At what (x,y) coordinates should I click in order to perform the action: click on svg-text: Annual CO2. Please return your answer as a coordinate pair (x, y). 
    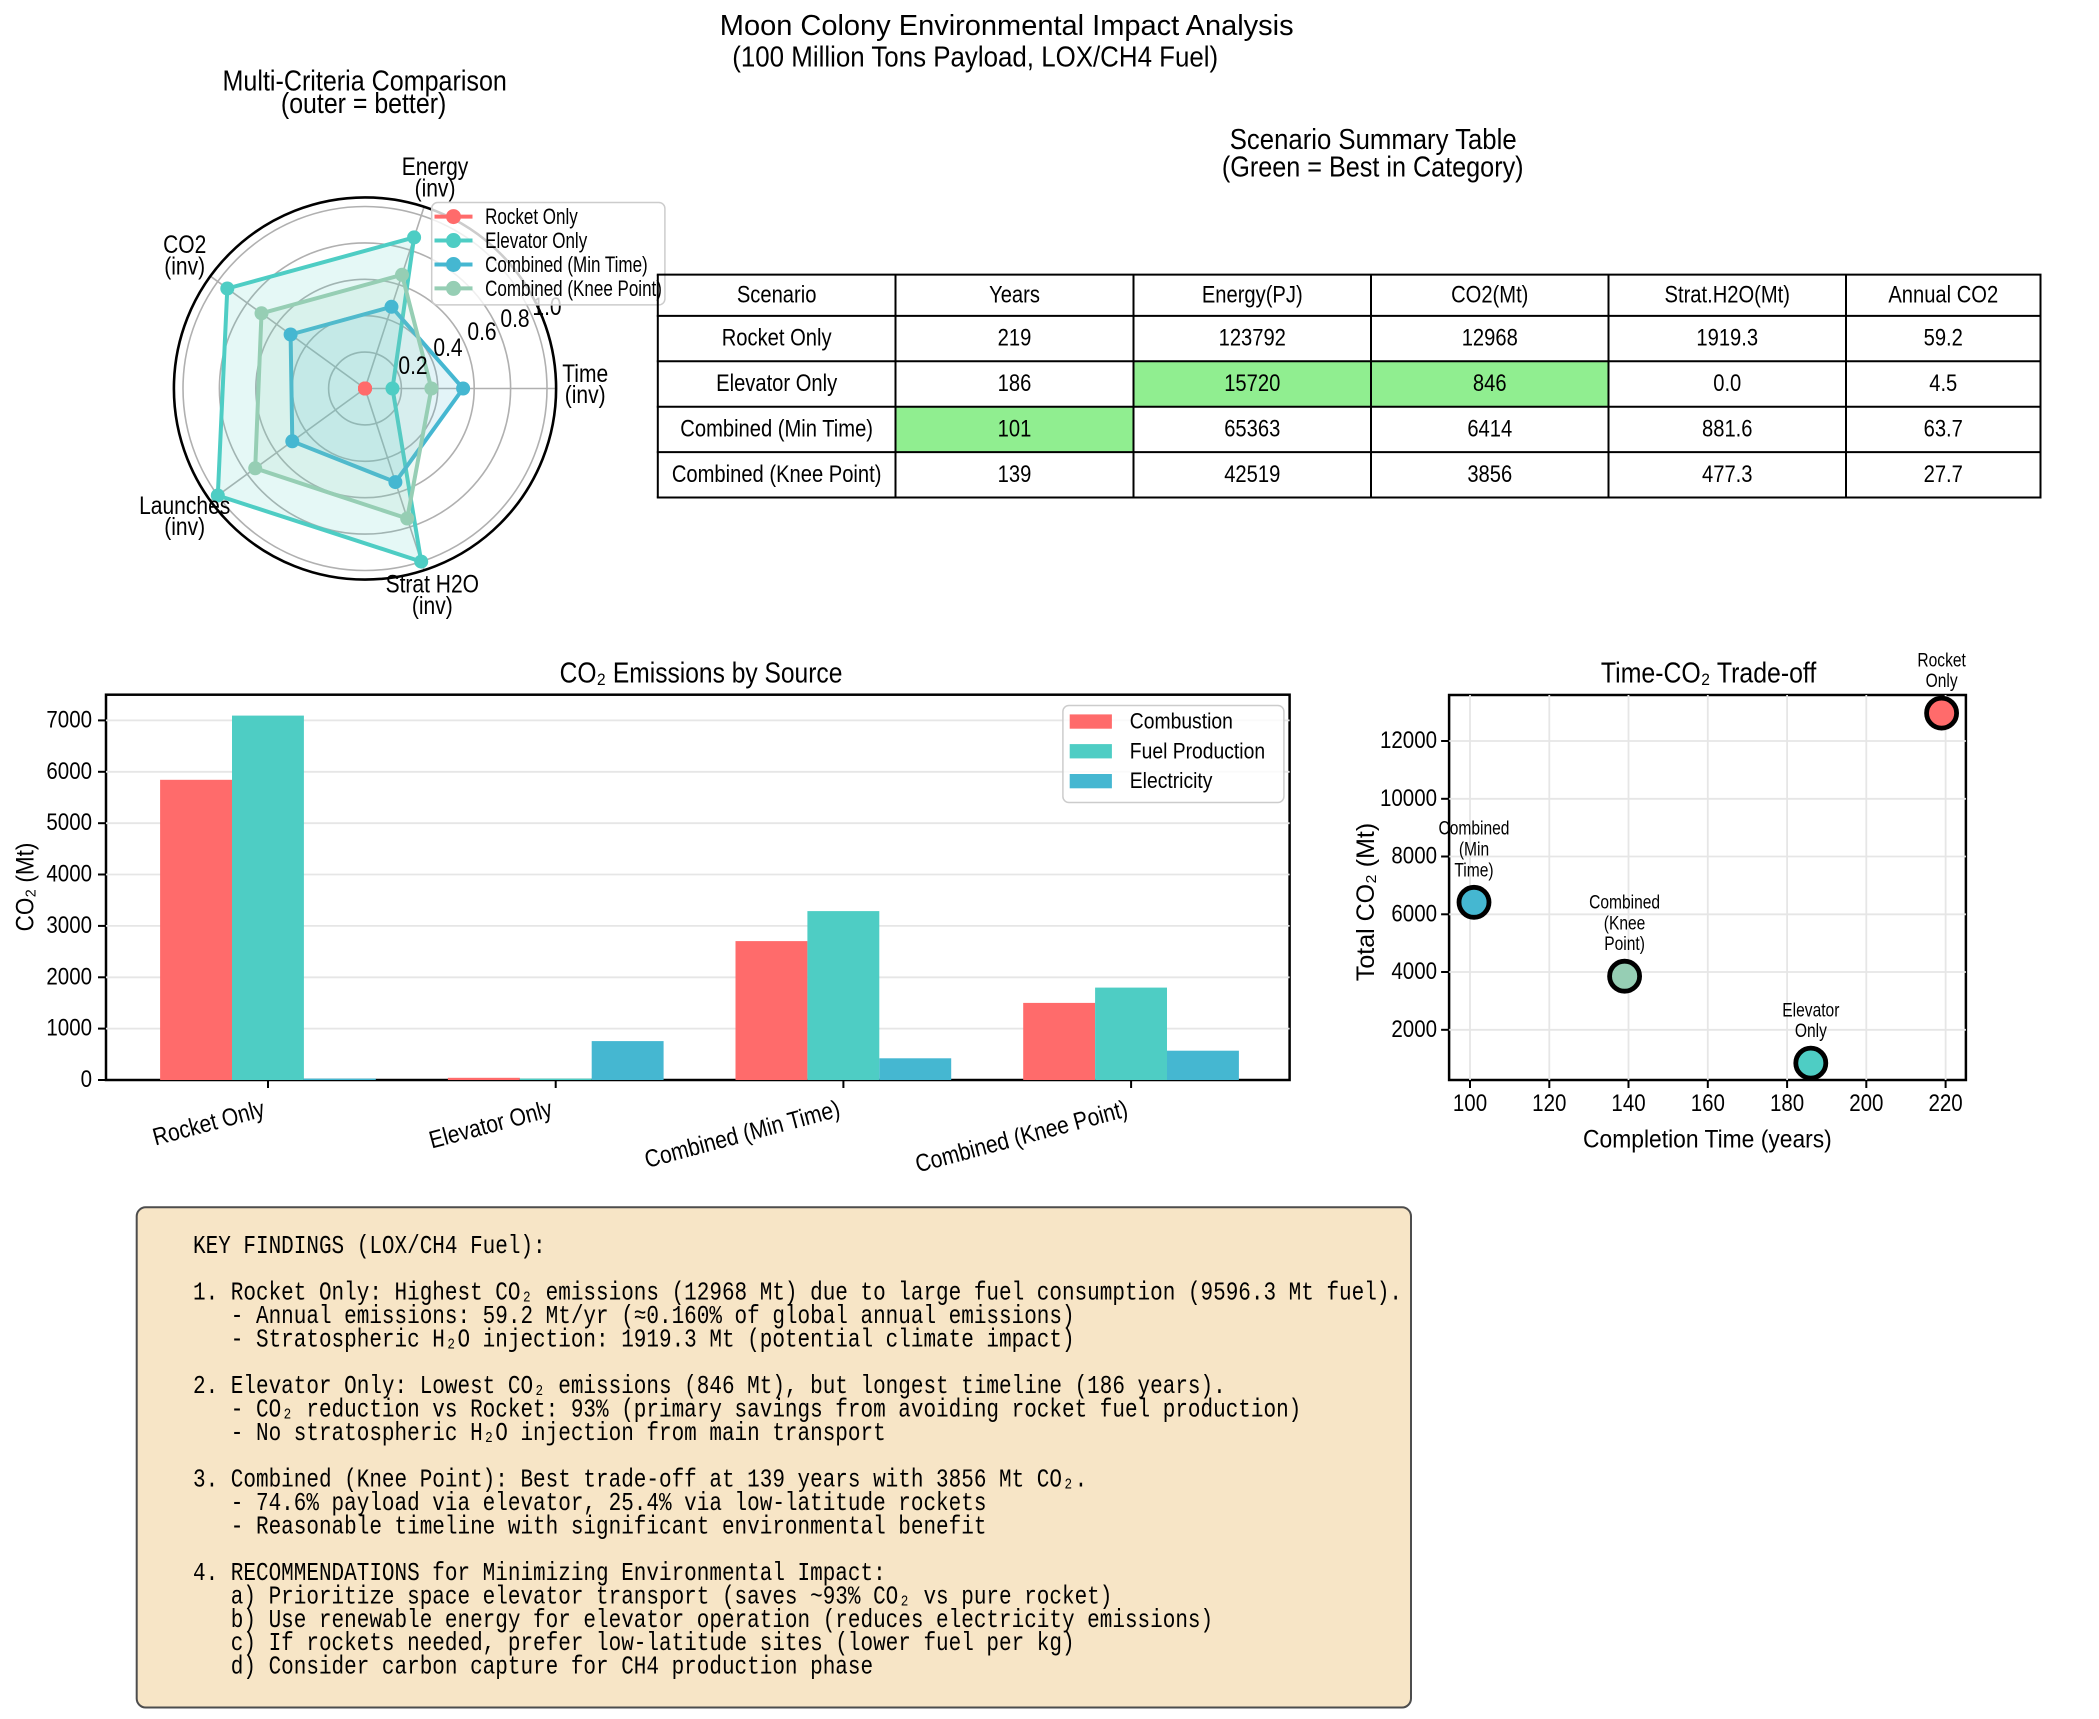
    Looking at the image, I should click on (1943, 294).